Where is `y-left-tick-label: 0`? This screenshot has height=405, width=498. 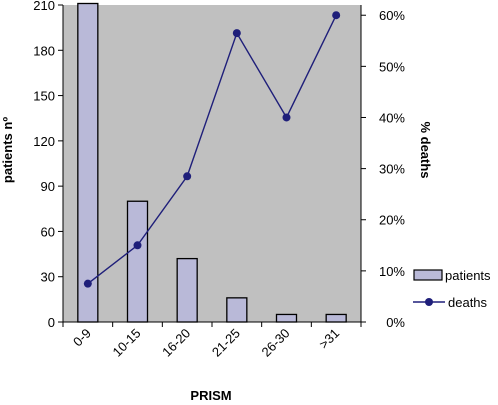 y-left-tick-label: 0 is located at coordinates (51, 322).